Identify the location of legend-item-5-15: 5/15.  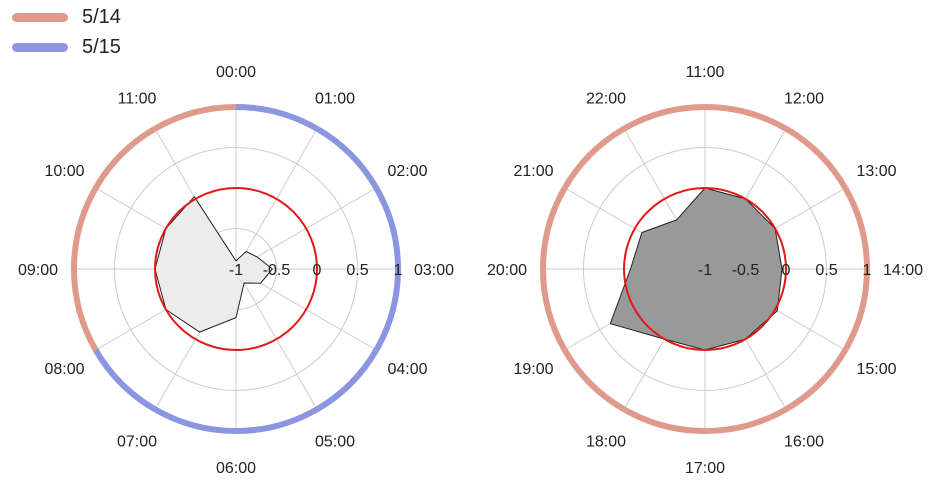
(66, 47).